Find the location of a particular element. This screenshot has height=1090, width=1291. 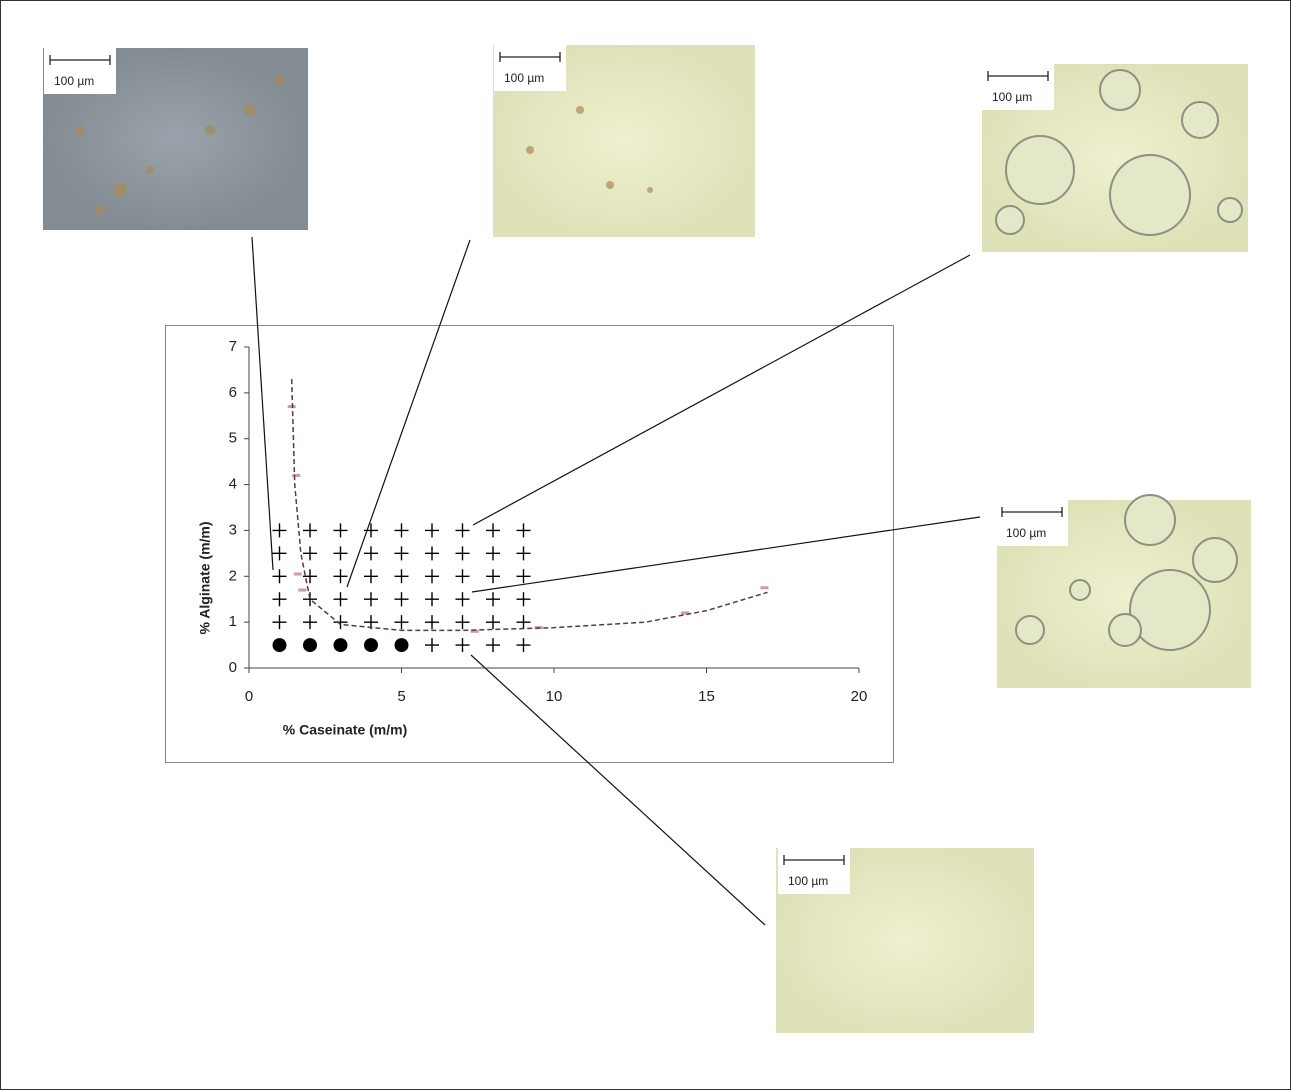

x-tick-label: 20 is located at coordinates (859, 696).